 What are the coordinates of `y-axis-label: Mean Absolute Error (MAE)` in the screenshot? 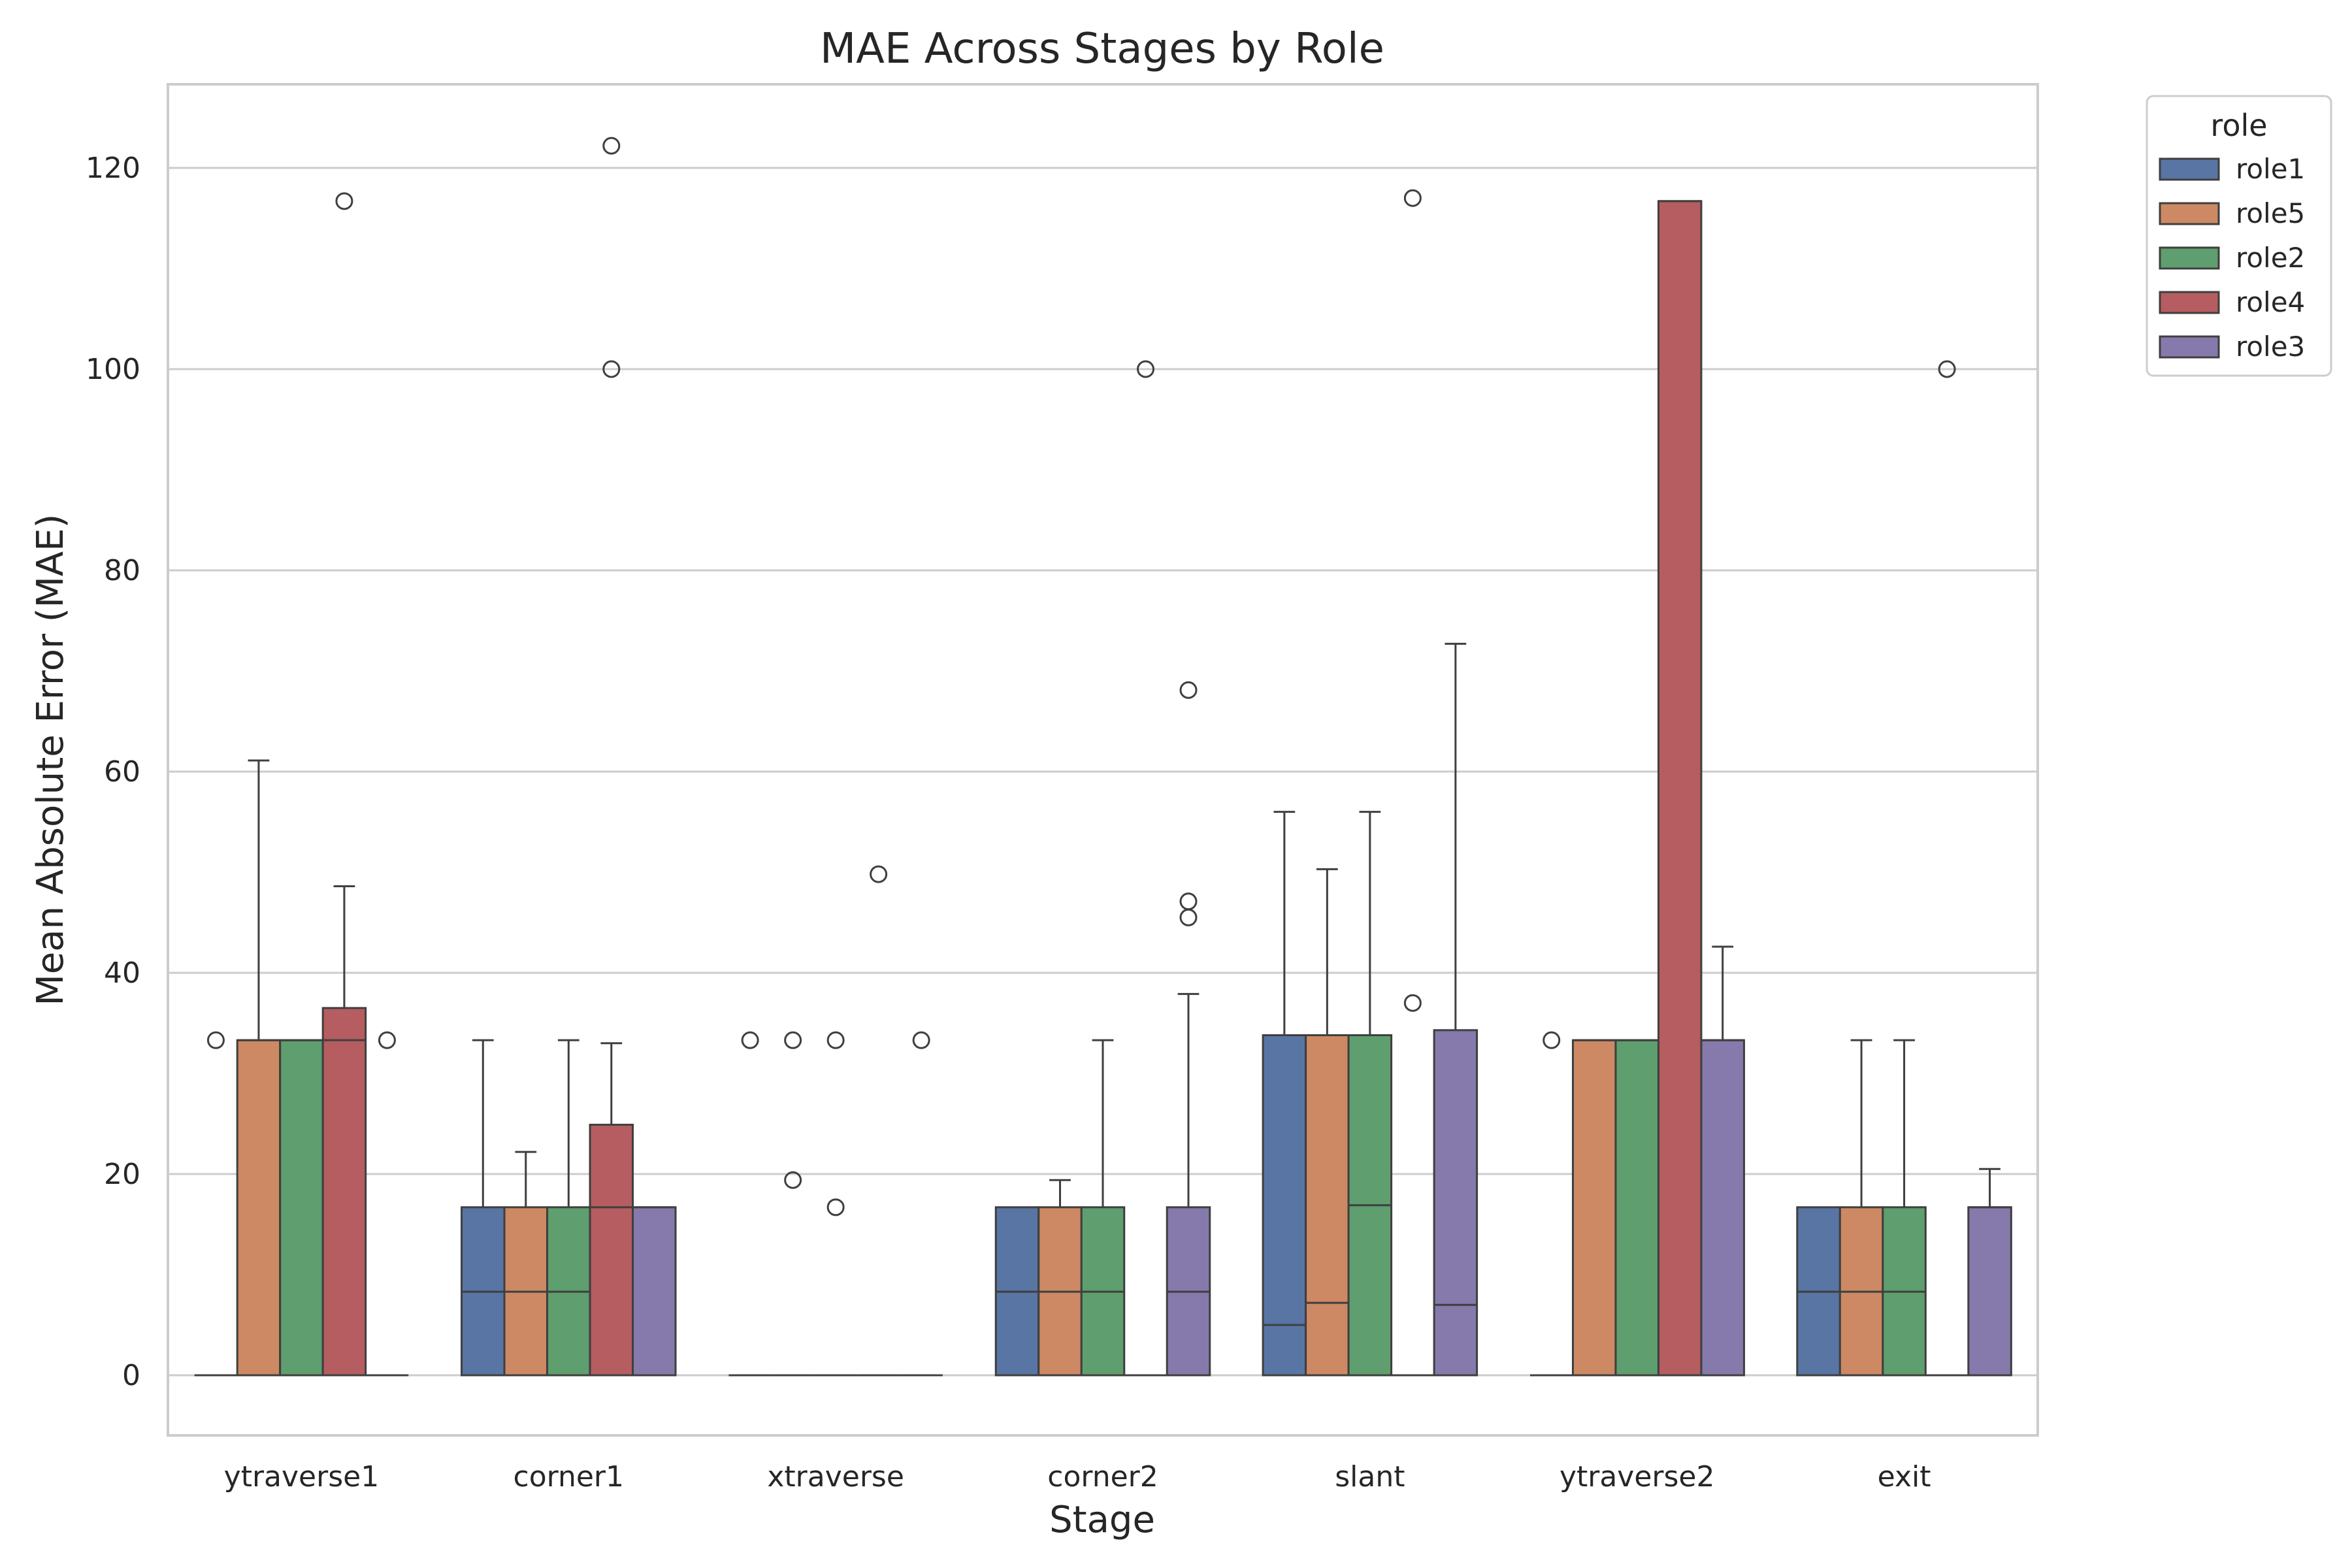 It's located at (50, 760).